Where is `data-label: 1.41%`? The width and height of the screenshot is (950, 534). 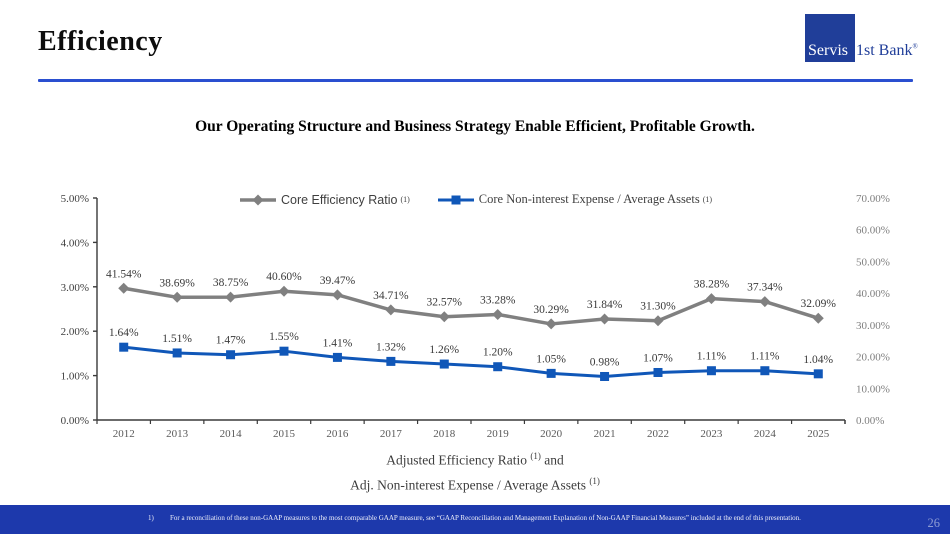
data-label: 1.41% is located at coordinates (338, 343).